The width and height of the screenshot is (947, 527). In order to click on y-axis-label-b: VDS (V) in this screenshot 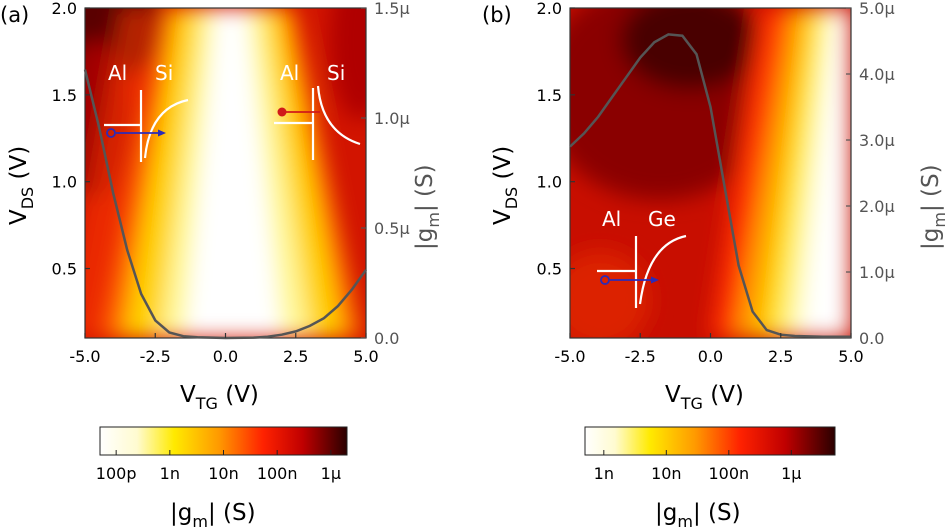, I will do `click(505, 185)`.